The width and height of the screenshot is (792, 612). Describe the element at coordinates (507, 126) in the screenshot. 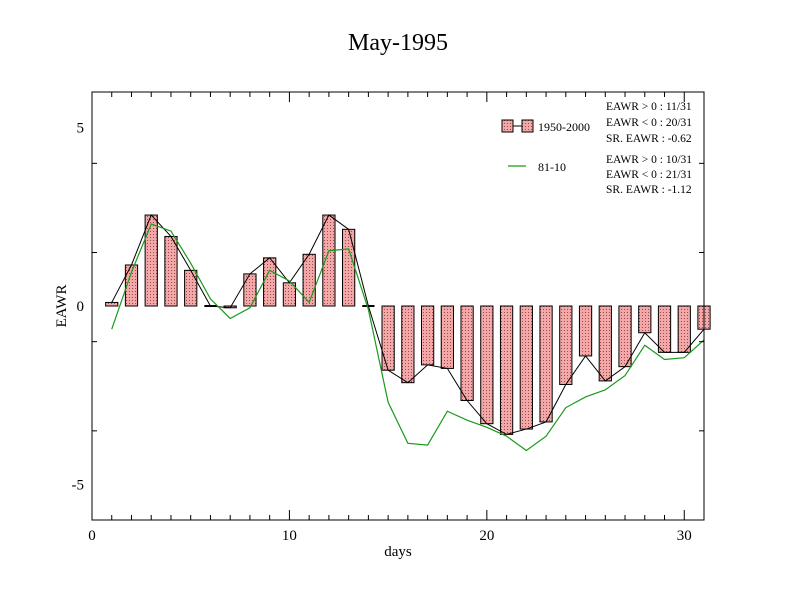

I see `legend-bar-swatch-left` at that location.